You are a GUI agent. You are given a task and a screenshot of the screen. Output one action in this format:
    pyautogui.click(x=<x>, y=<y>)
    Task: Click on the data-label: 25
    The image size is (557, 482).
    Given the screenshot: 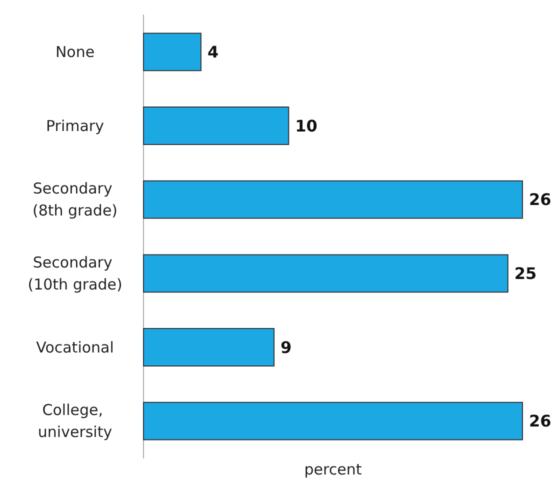 What is the action you would take?
    pyautogui.click(x=525, y=273)
    